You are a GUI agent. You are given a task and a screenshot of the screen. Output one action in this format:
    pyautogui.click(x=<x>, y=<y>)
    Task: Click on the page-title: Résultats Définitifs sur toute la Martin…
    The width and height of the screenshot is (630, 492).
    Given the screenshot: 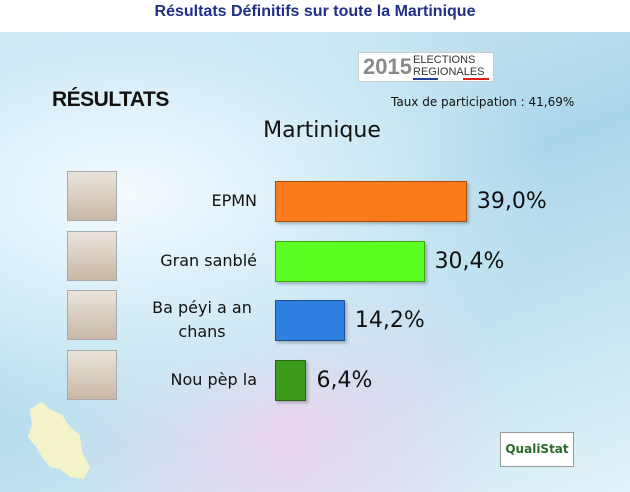 What is the action you would take?
    pyautogui.click(x=315, y=11)
    